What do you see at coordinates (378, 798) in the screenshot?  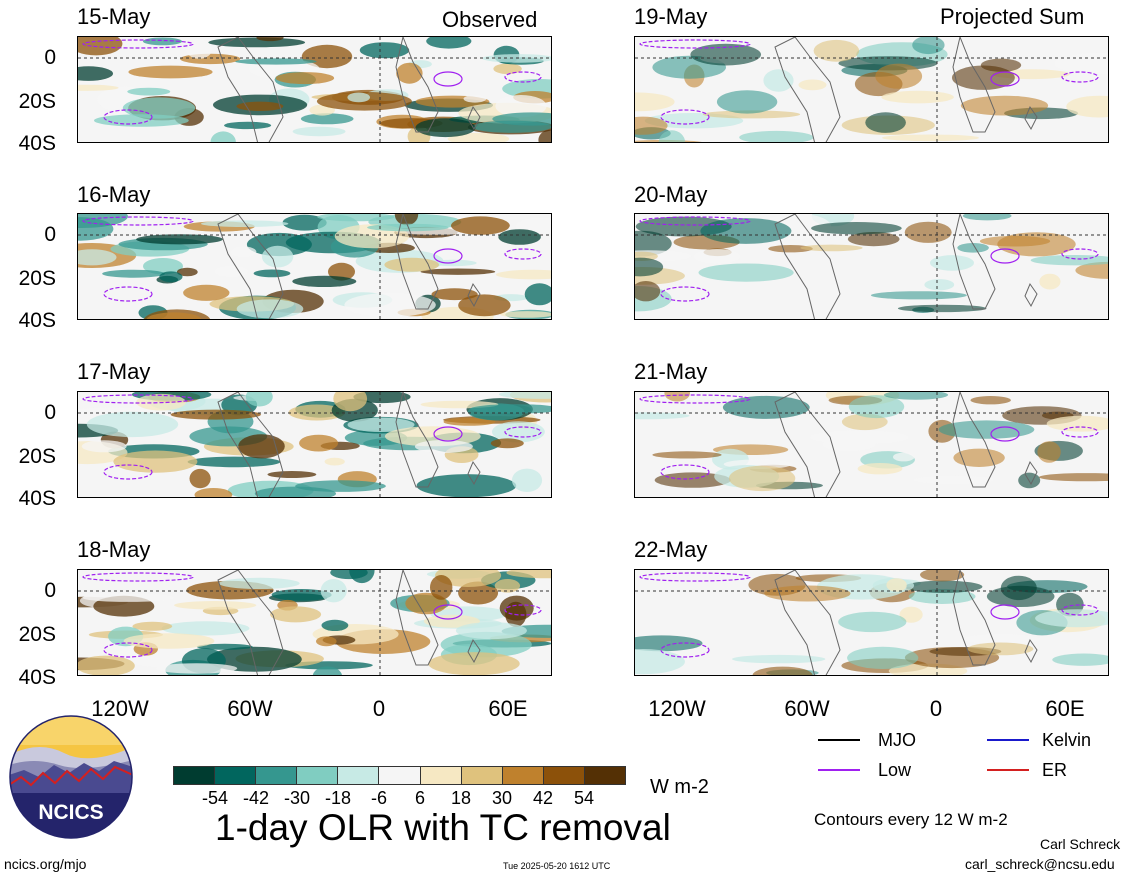 I see `colorbar-tick: -6` at bounding box center [378, 798].